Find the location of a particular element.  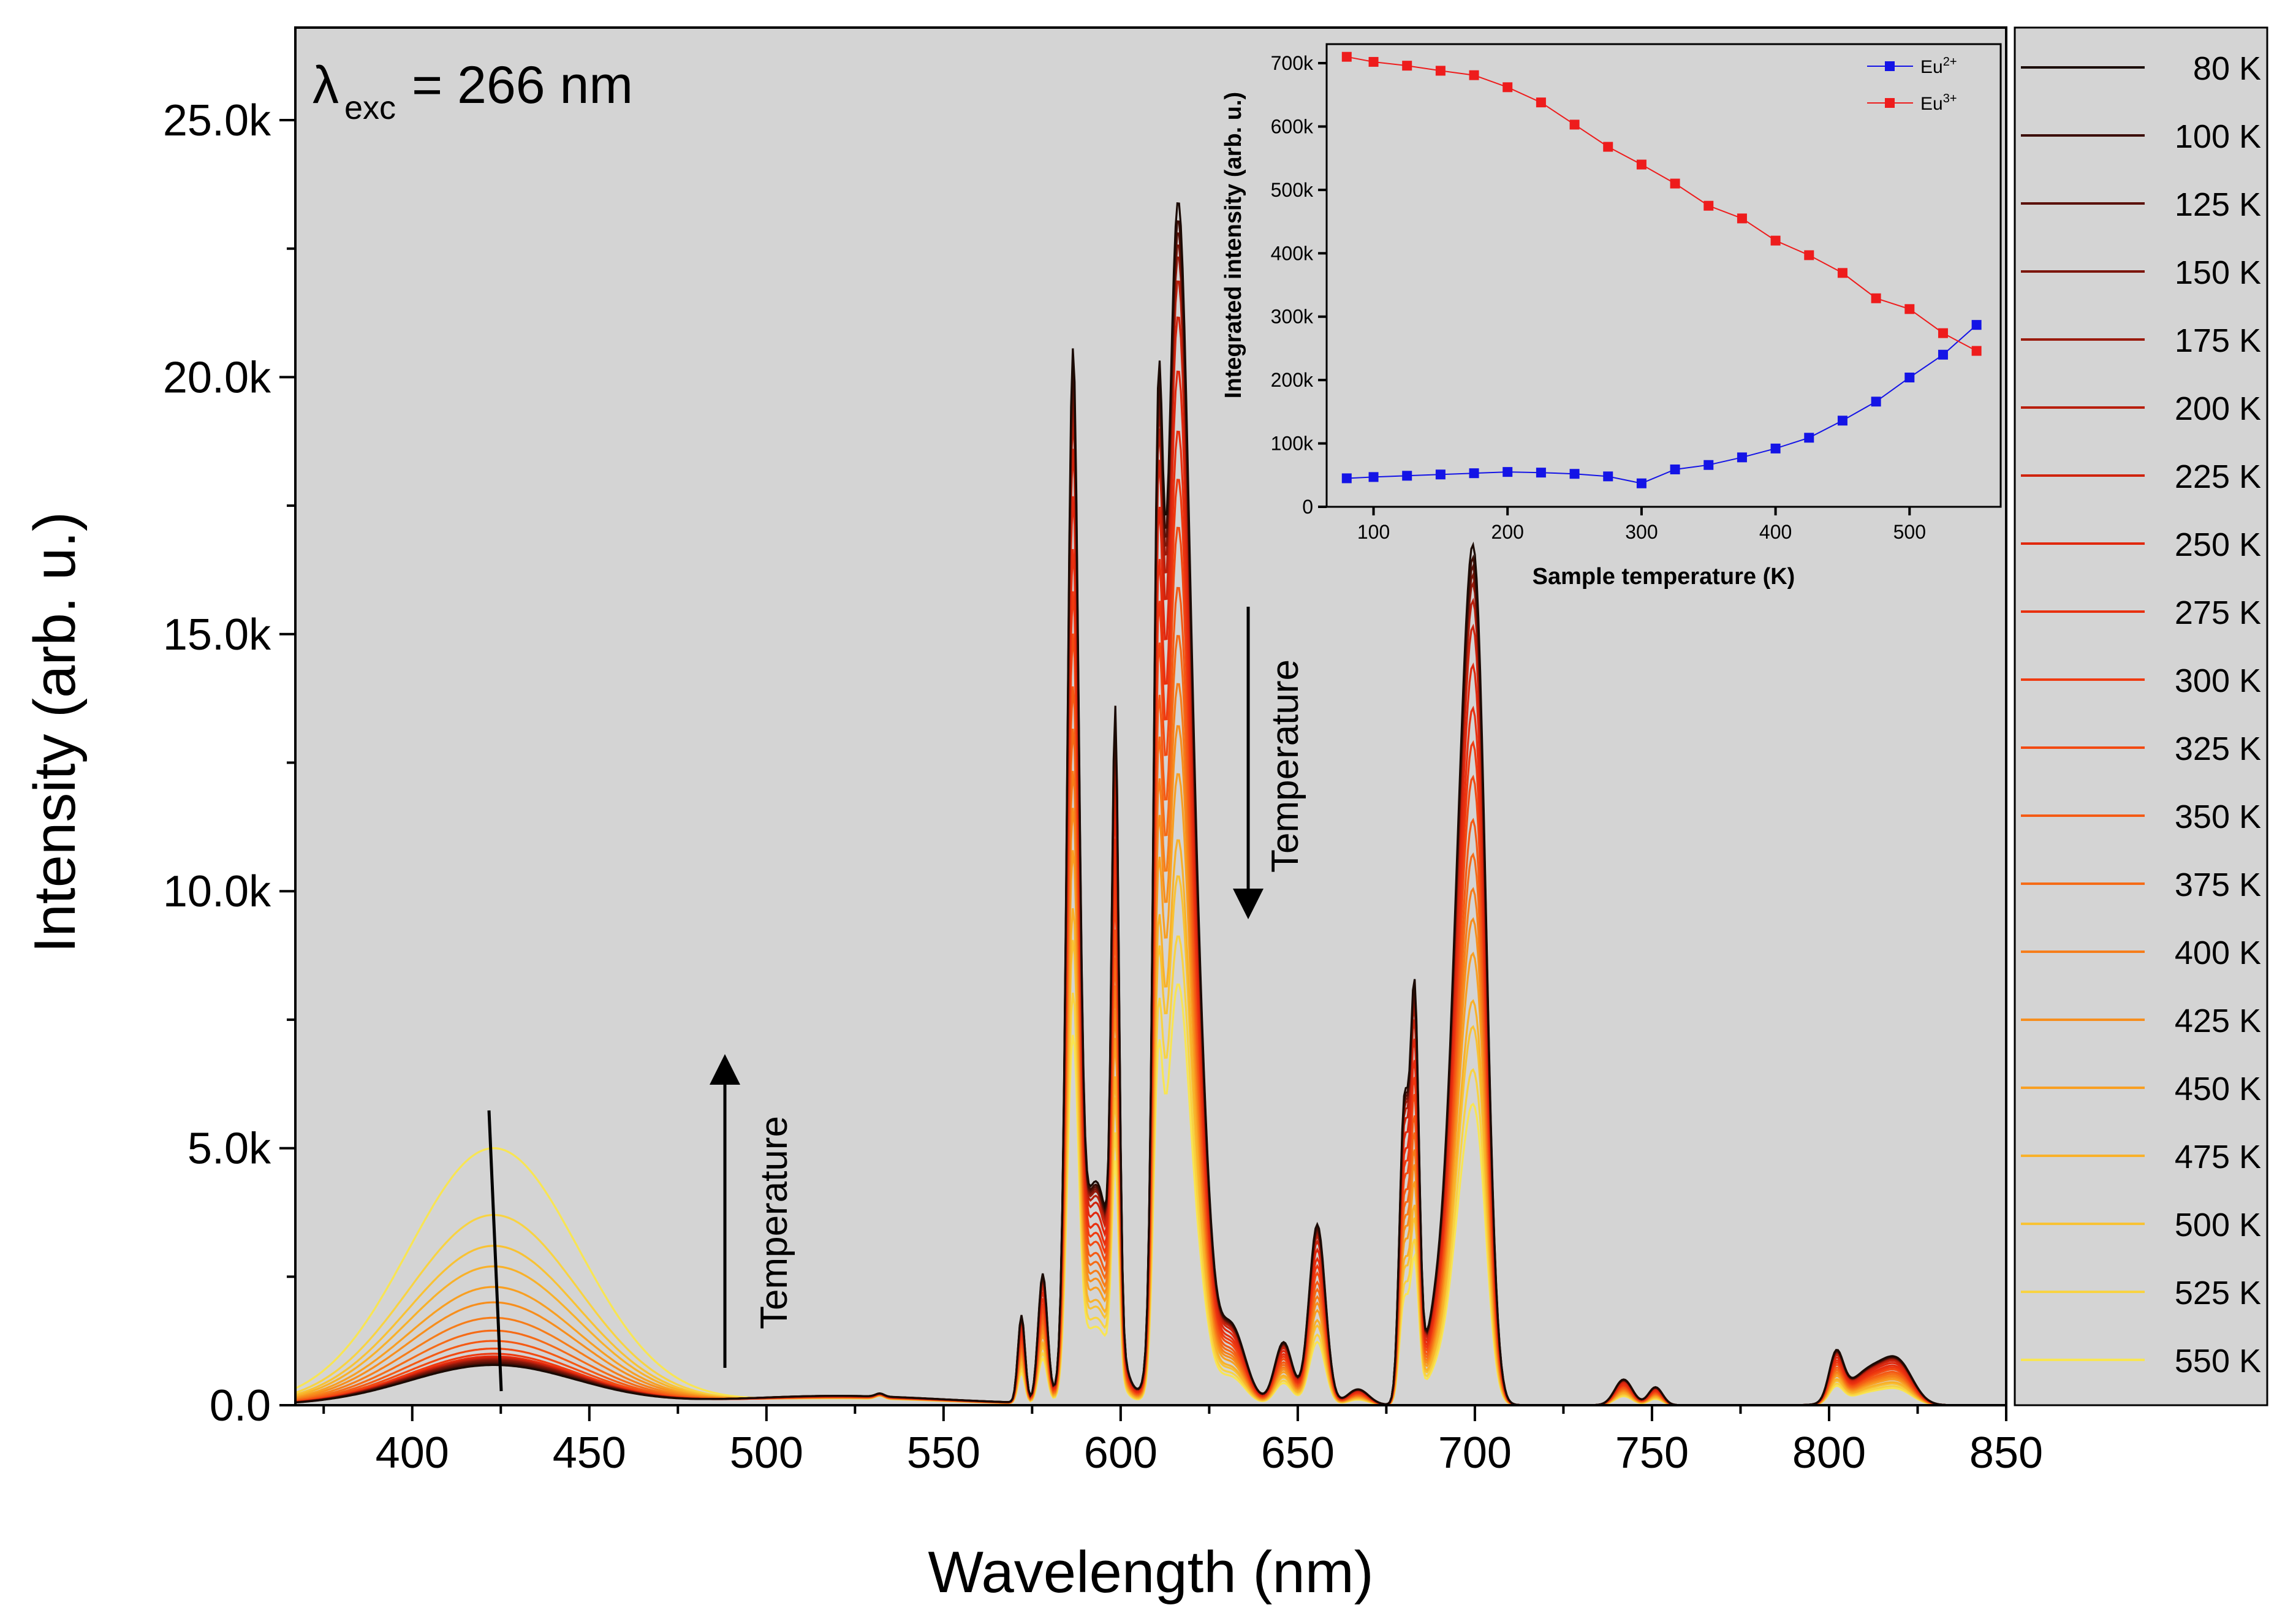

temperature-label-down: Temperature is located at coordinates (1285, 766).